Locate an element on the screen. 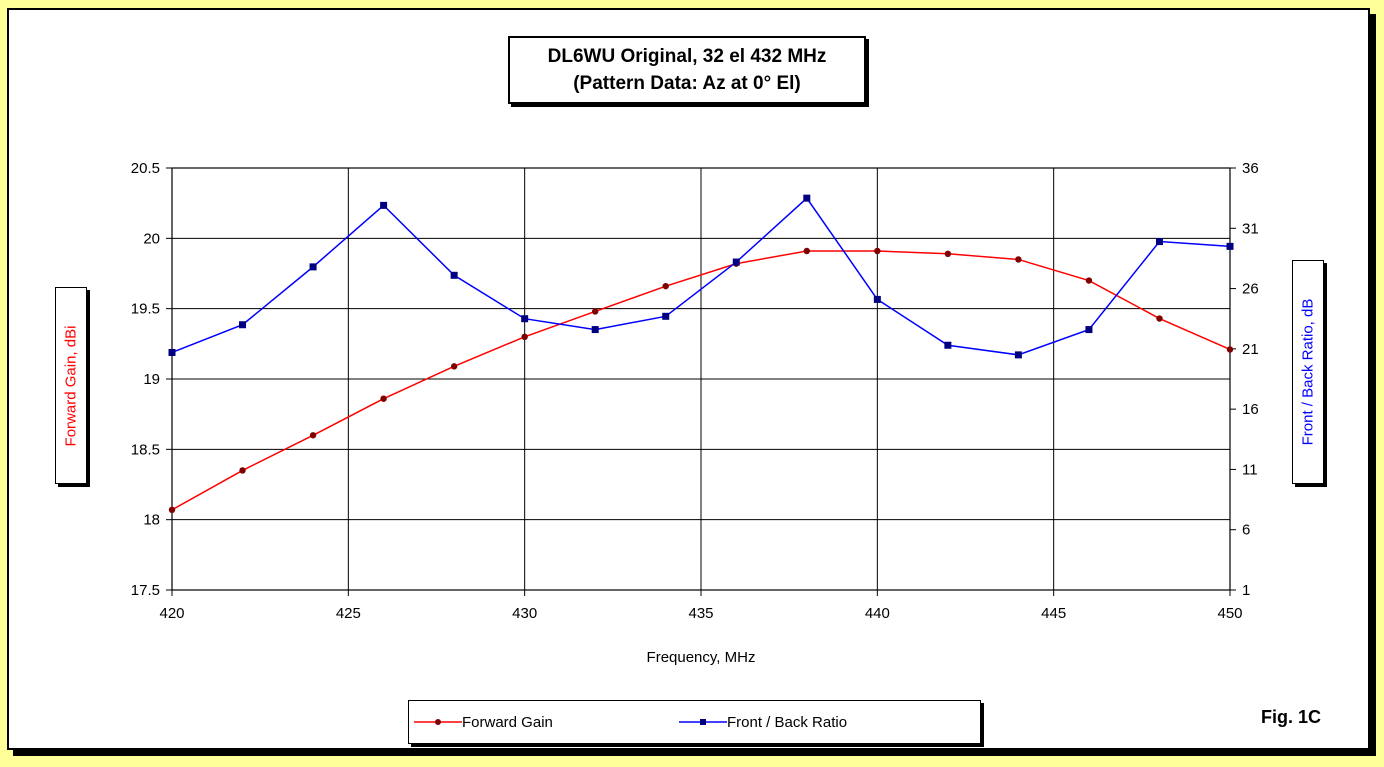  y-left-axis-label-text: Forward Gain, dBi is located at coordinates (71, 385).